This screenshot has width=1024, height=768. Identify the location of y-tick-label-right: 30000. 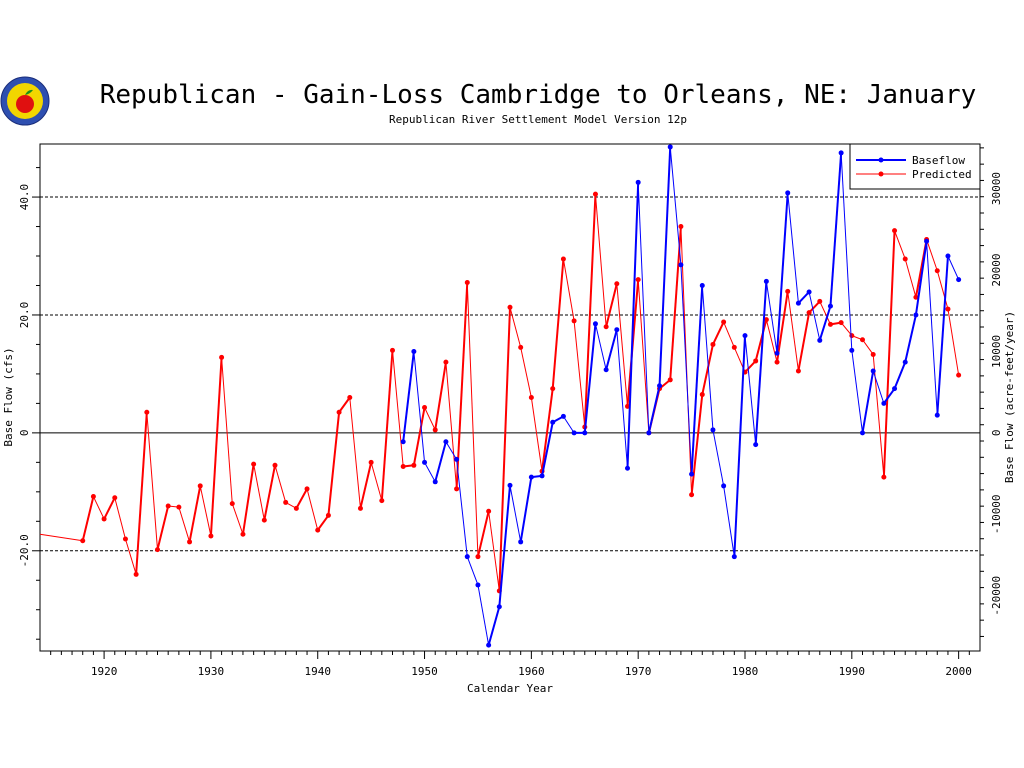
(996, 188).